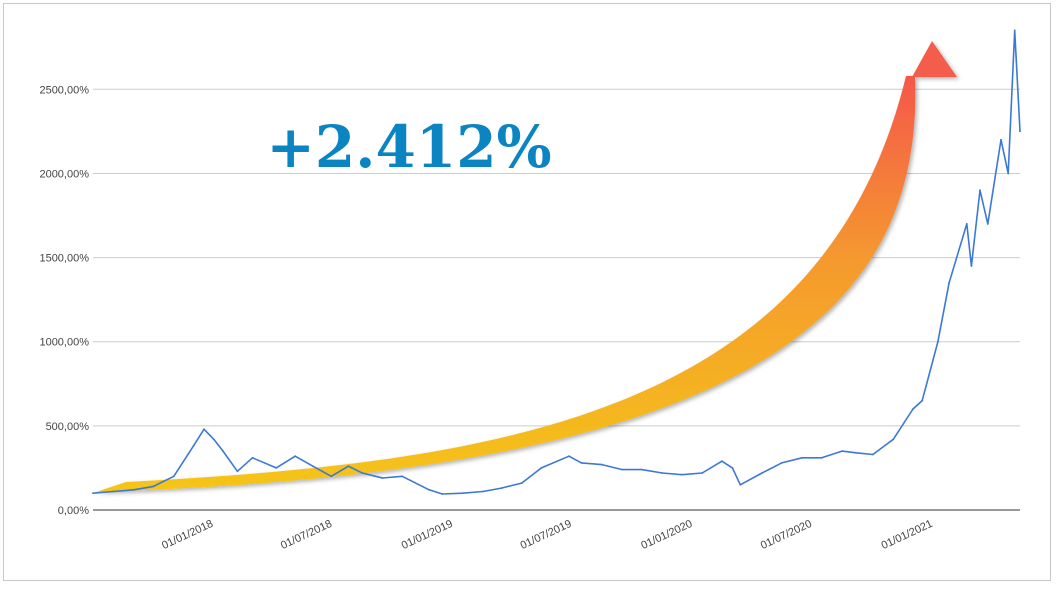 This screenshot has height=592, width=1057. What do you see at coordinates (427, 535) in the screenshot?
I see `x-tick-label: 01/01/2019` at bounding box center [427, 535].